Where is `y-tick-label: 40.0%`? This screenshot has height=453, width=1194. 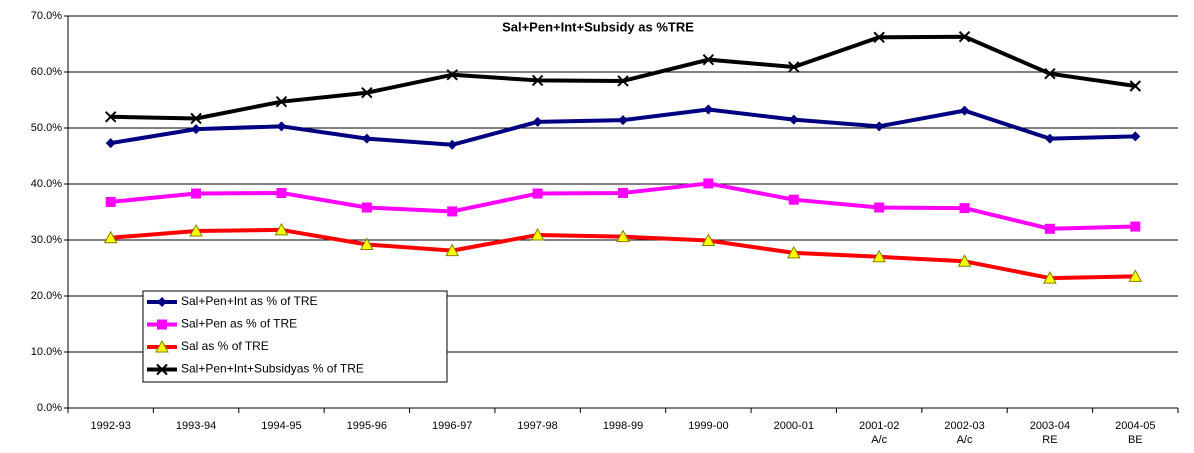
y-tick-label: 40.0% is located at coordinates (46, 184).